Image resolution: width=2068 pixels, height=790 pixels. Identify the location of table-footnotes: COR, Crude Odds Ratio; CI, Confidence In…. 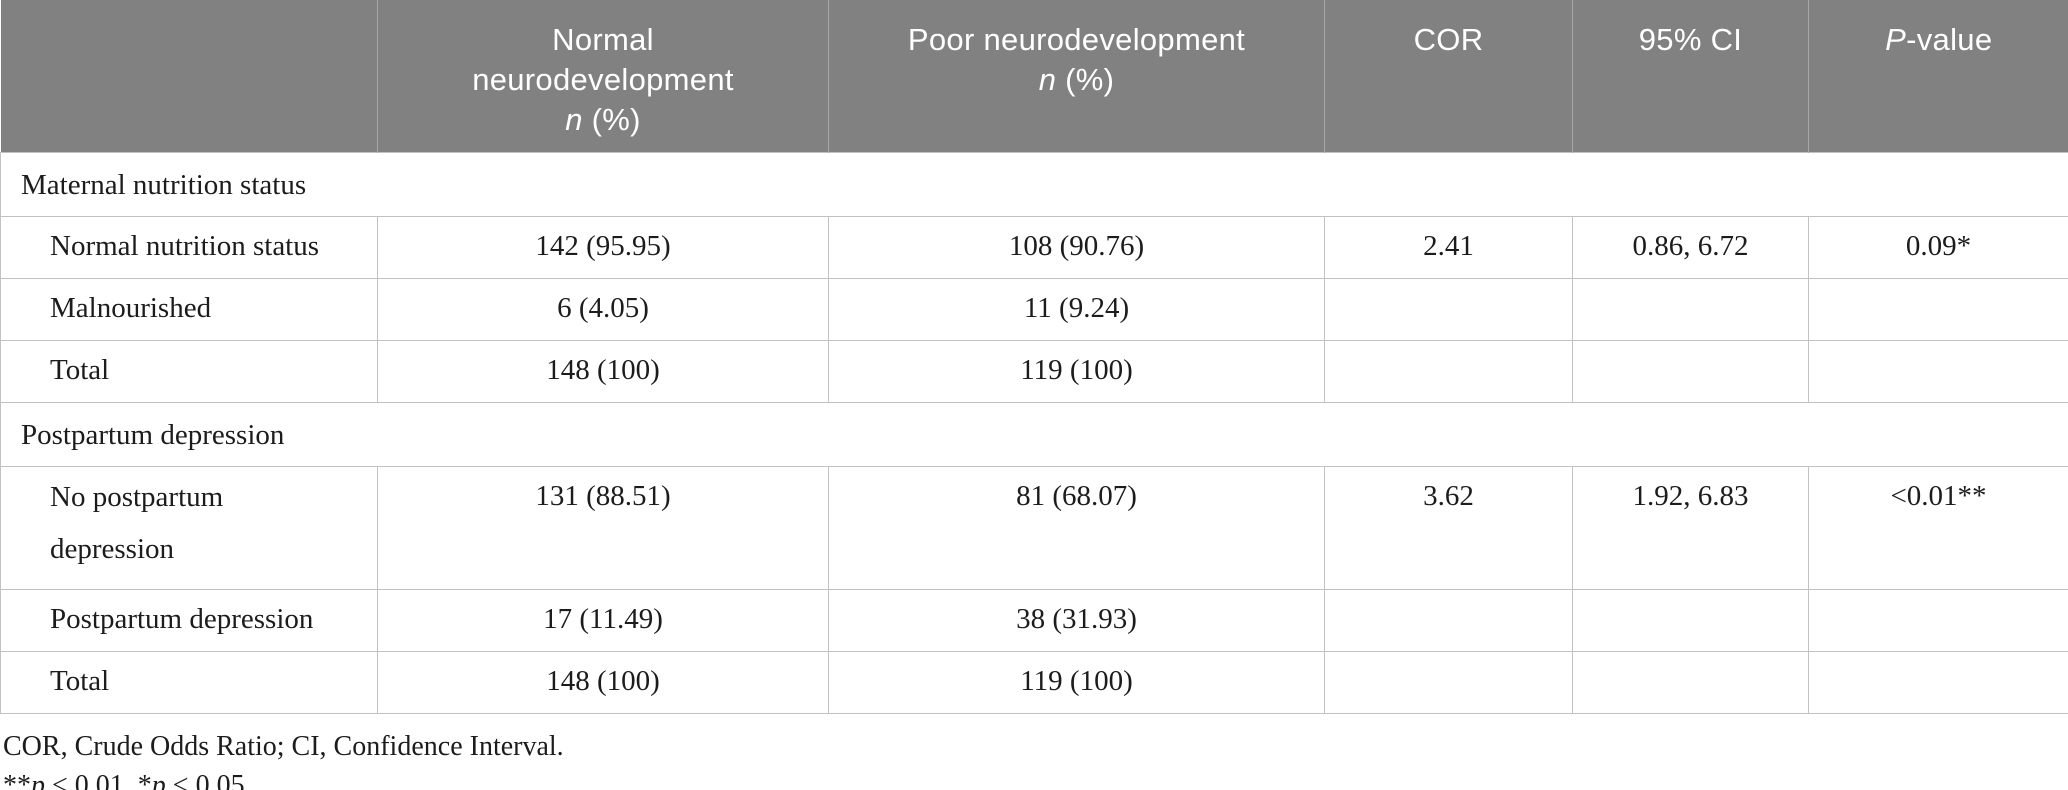
(1035, 758).